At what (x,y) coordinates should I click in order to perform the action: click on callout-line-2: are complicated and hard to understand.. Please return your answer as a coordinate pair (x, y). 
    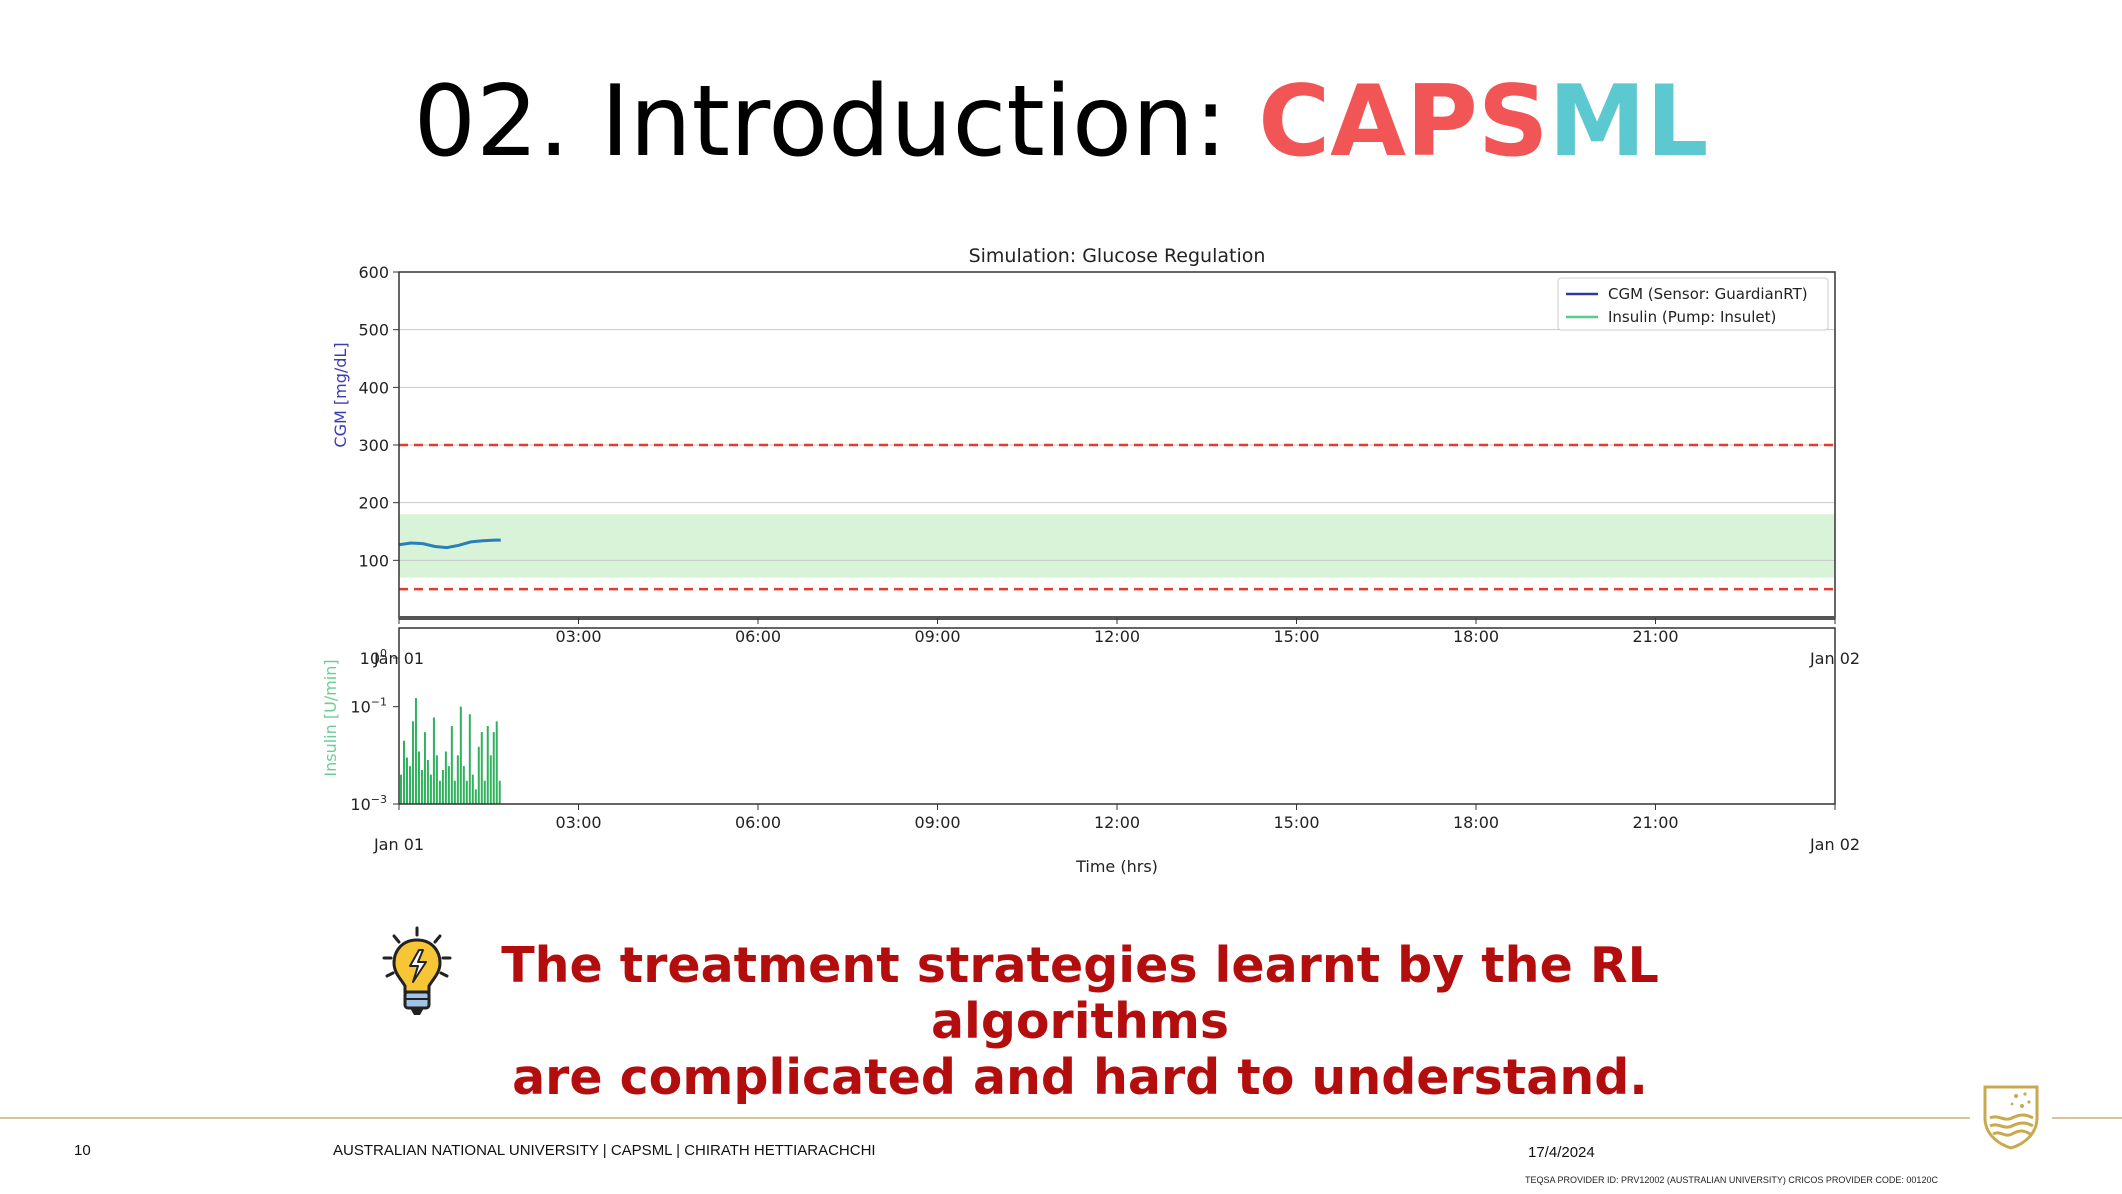
    Looking at the image, I should click on (1080, 1077).